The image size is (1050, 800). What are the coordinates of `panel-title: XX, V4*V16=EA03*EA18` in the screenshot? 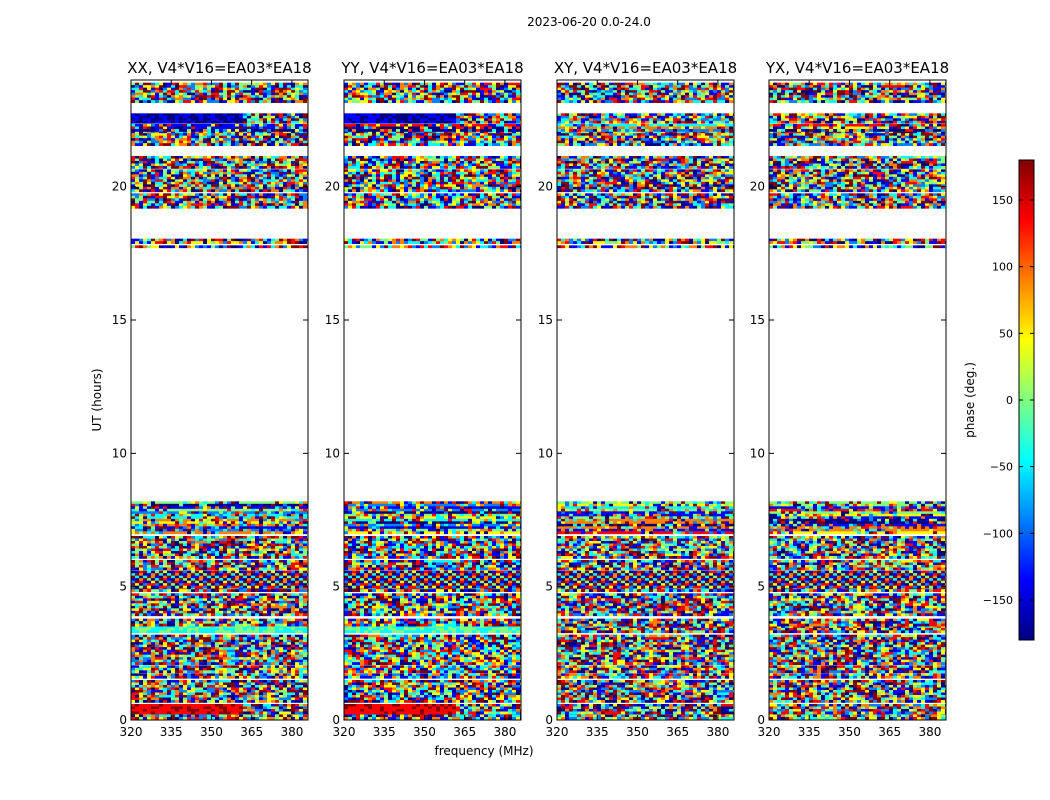 It's located at (219, 68).